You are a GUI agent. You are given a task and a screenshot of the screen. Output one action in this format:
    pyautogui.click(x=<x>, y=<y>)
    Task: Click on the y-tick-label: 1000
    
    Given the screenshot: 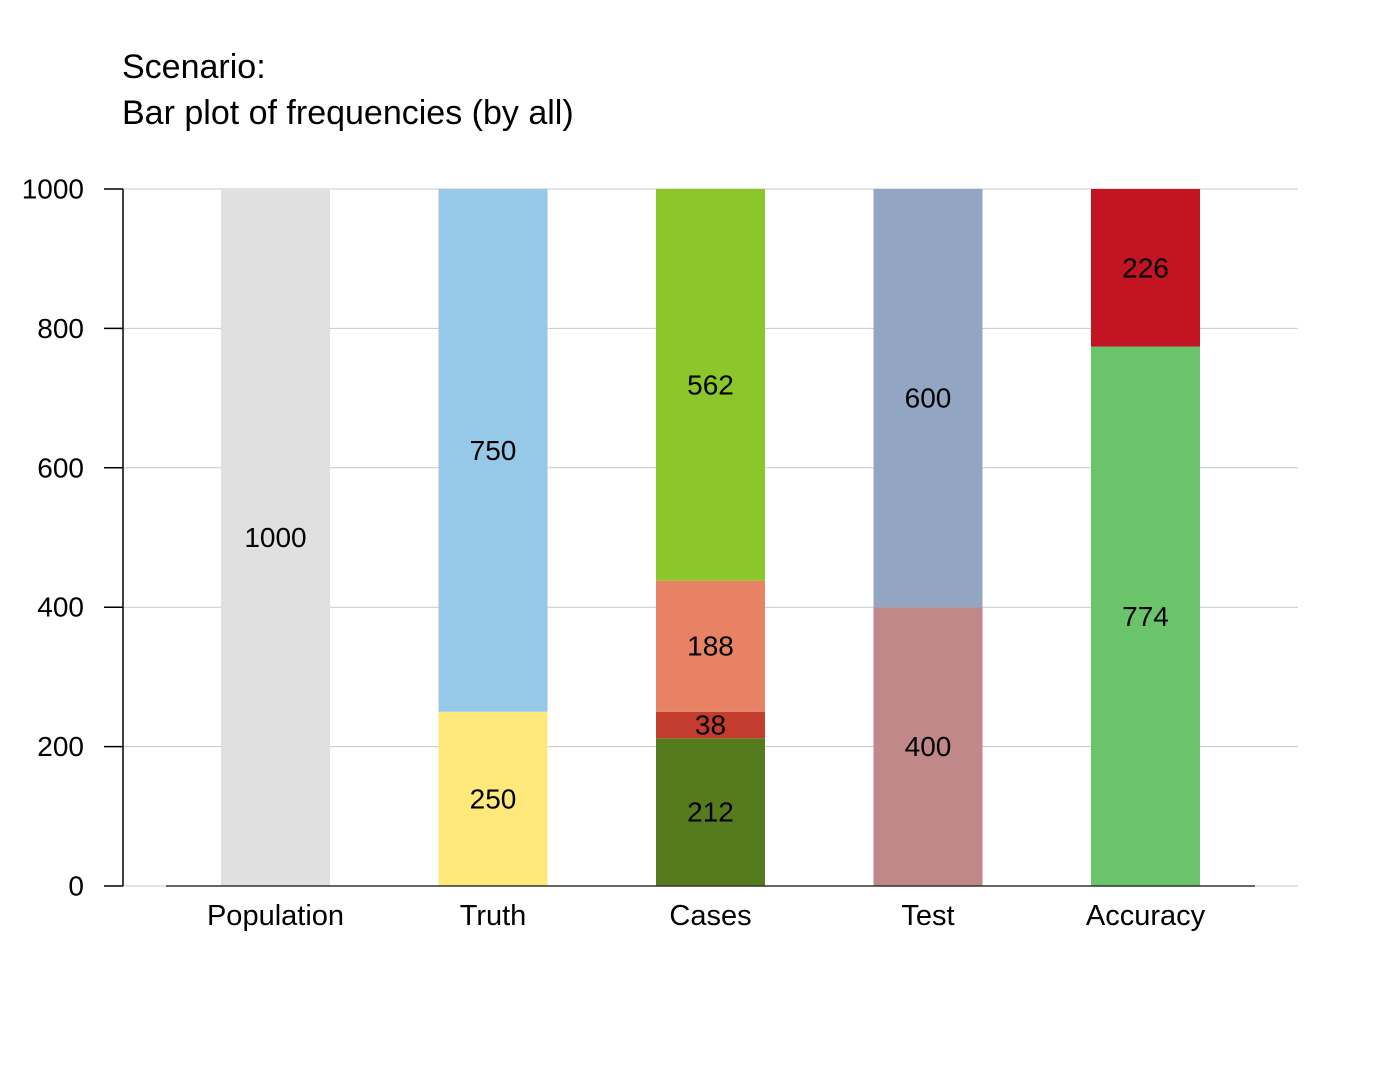 What is the action you would take?
    pyautogui.click(x=53, y=189)
    